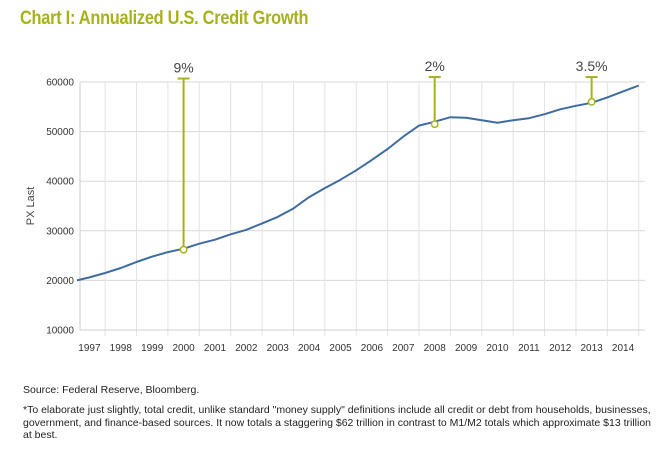 The image size is (670, 456). What do you see at coordinates (435, 348) in the screenshot?
I see `x-tick-label: 2008` at bounding box center [435, 348].